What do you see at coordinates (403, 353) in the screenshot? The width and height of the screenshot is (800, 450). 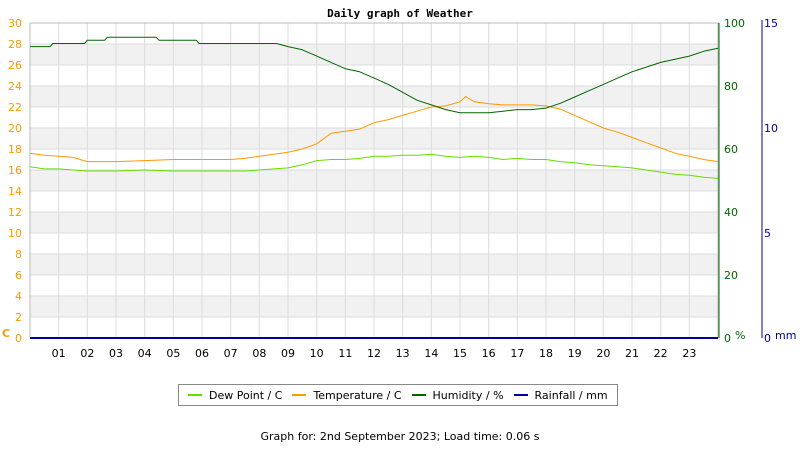 I see `x-tick-label: 13` at bounding box center [403, 353].